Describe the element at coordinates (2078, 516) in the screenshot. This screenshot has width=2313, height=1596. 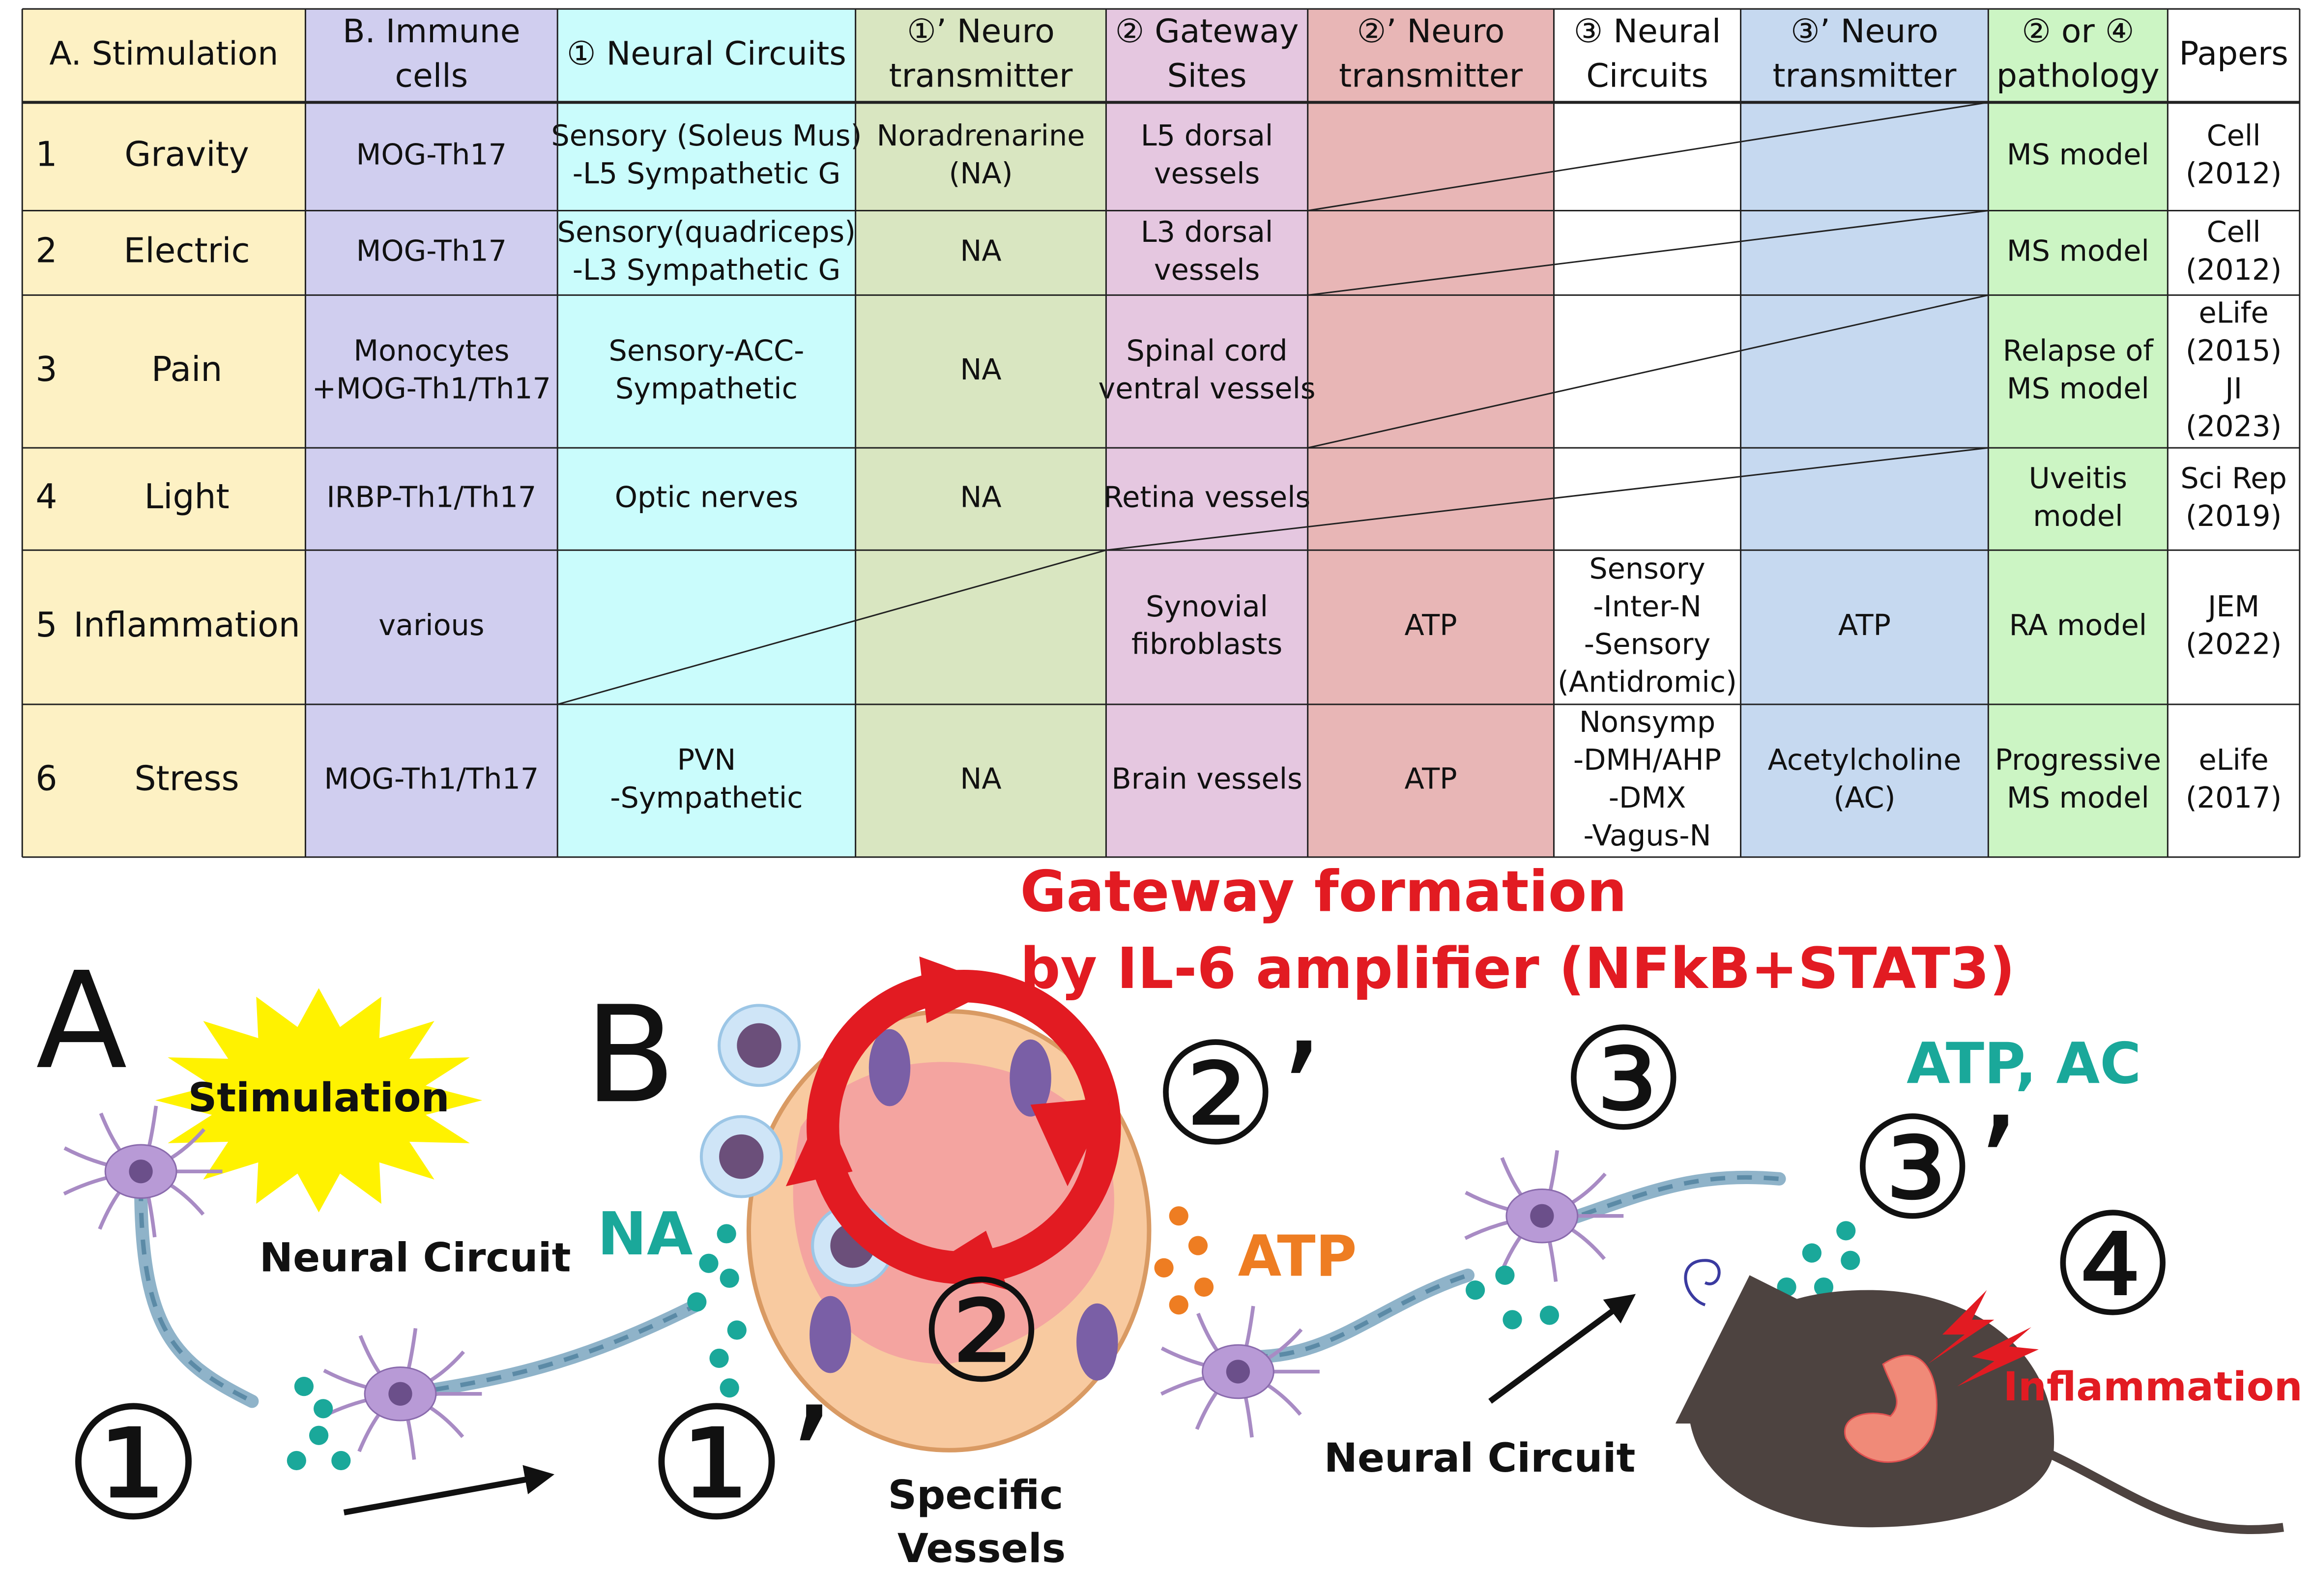
I see `cell-text: model` at that location.